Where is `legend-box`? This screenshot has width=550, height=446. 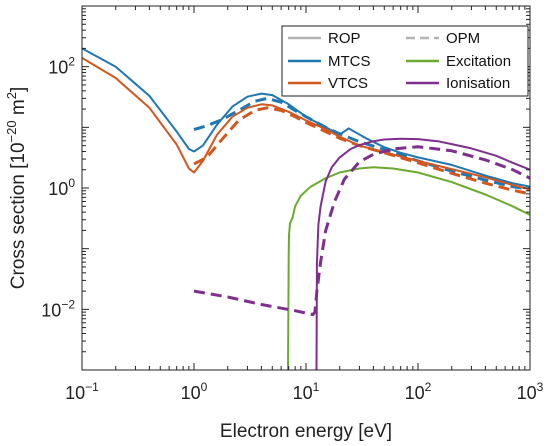 legend-box is located at coordinates (405, 61).